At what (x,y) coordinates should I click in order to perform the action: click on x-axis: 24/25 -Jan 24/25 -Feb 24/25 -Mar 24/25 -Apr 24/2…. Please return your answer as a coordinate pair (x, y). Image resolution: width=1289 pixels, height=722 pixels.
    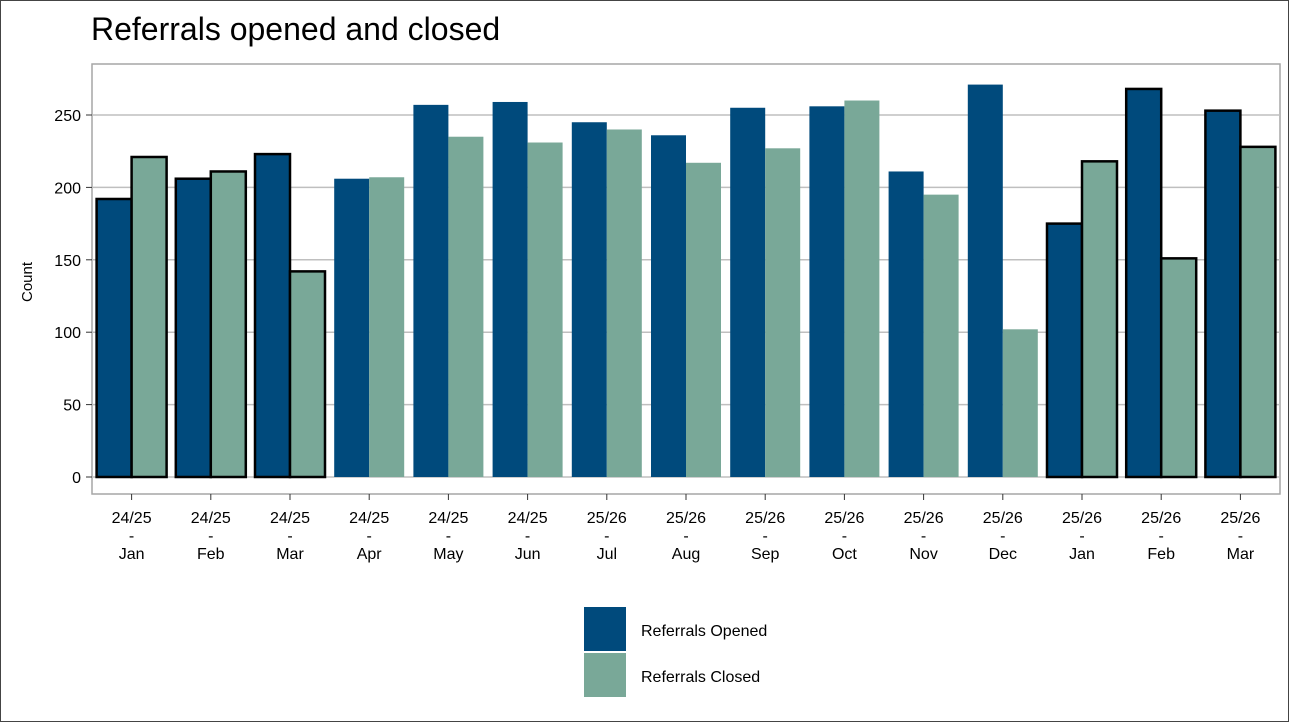
    Looking at the image, I should click on (686, 528).